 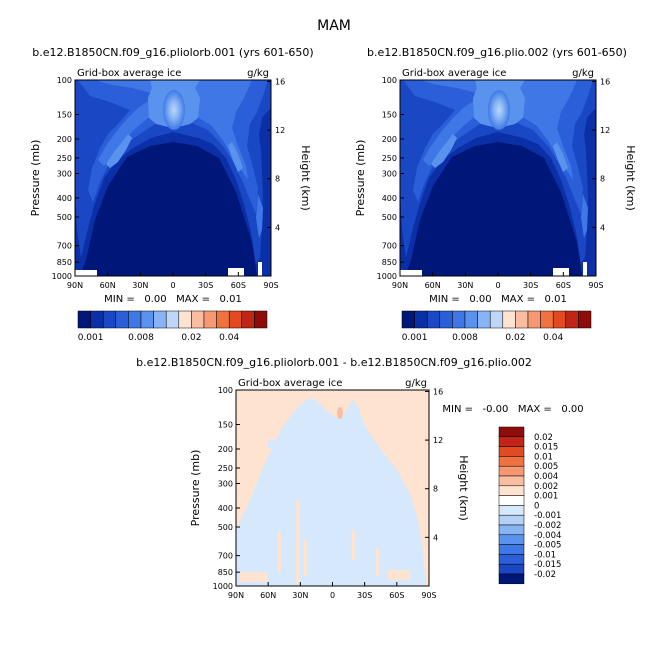 What do you see at coordinates (545, 555) in the screenshot?
I see `legend-label: -0.01` at bounding box center [545, 555].